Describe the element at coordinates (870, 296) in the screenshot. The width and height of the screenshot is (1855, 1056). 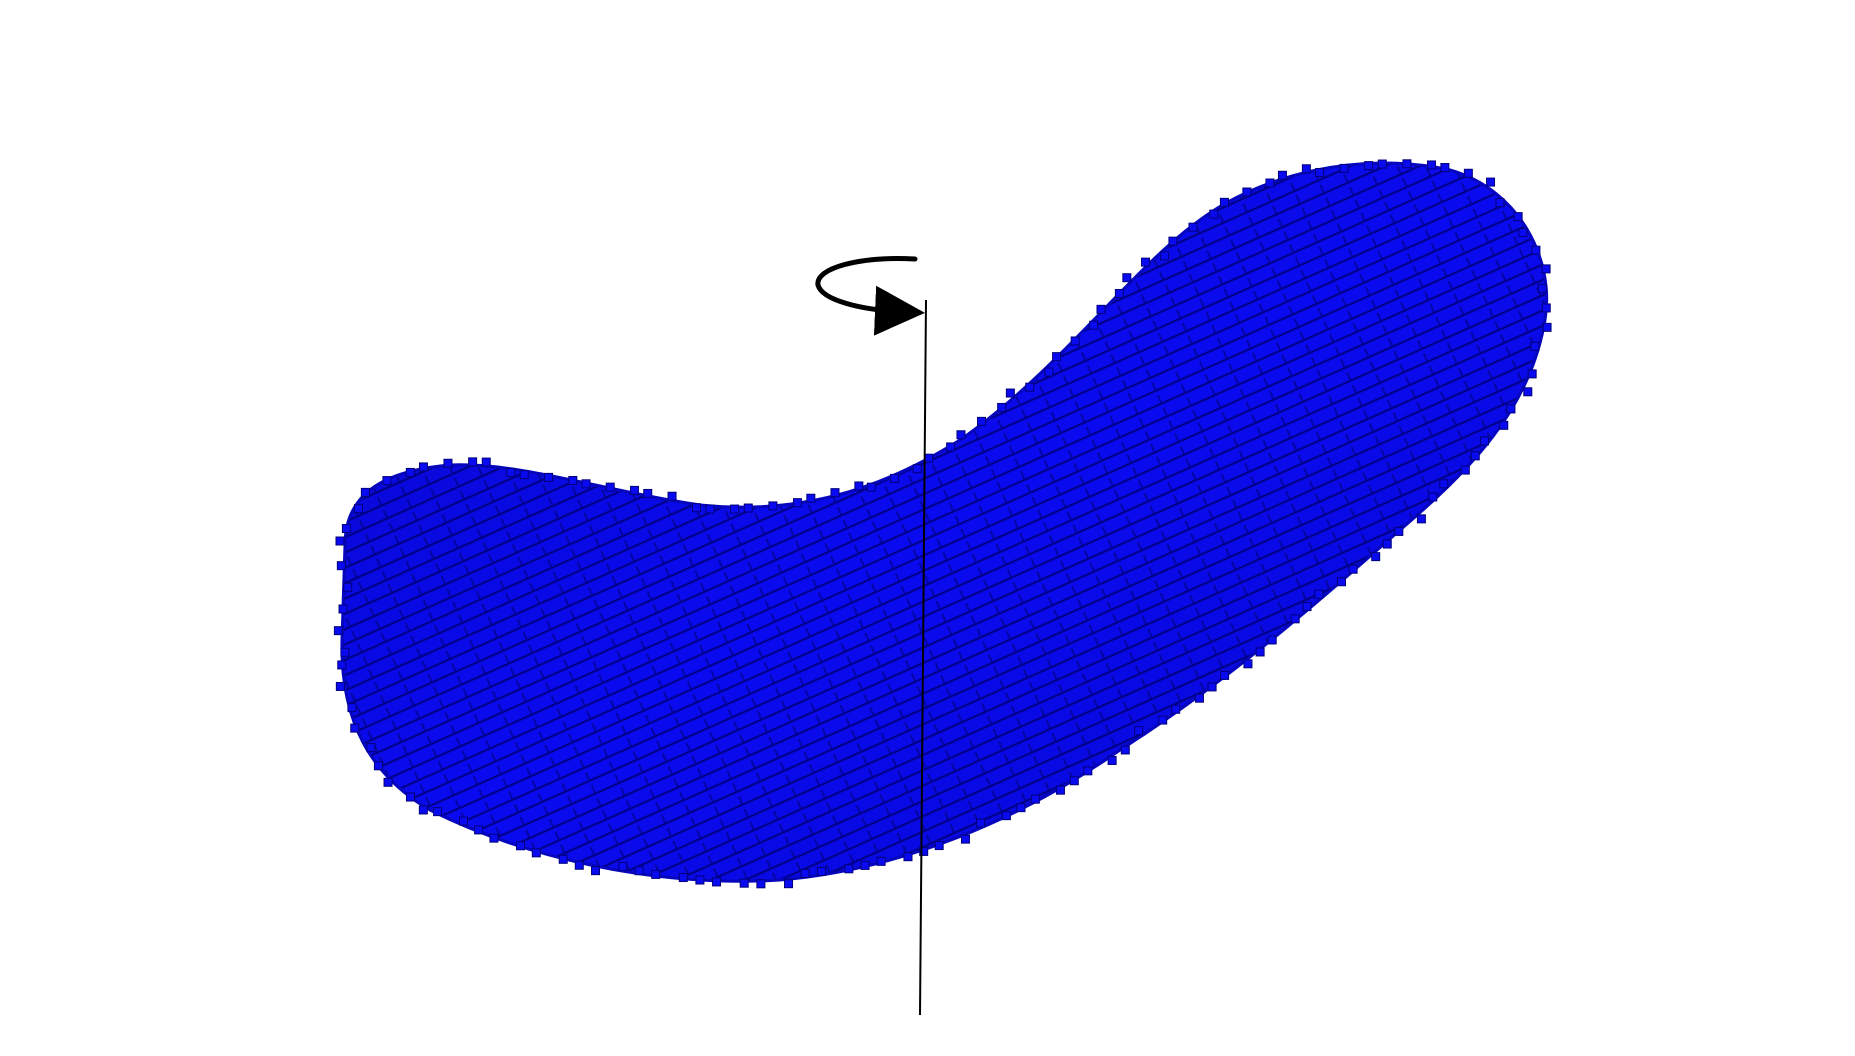
I see `counterclockwise-rotation-arrow-icon` at that location.